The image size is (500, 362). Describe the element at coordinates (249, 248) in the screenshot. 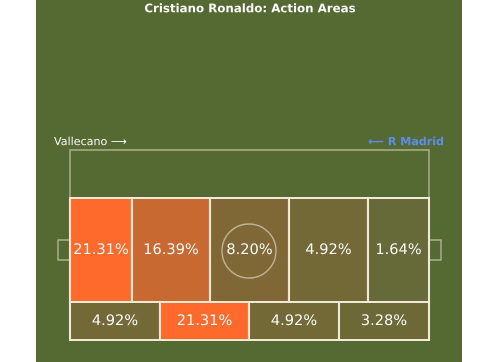

I see `data-label: 8.20%` at that location.